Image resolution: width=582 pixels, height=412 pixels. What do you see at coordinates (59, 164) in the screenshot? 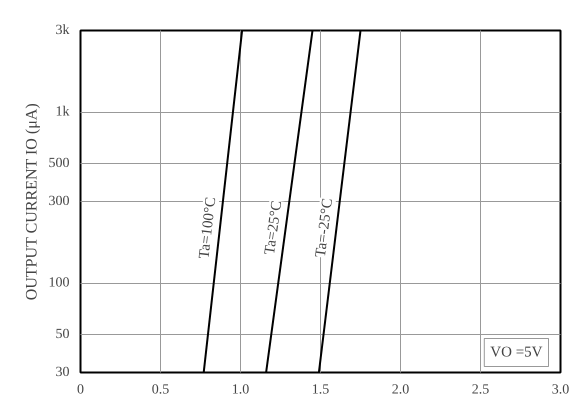
I see `y-tick-label: 500` at bounding box center [59, 164].